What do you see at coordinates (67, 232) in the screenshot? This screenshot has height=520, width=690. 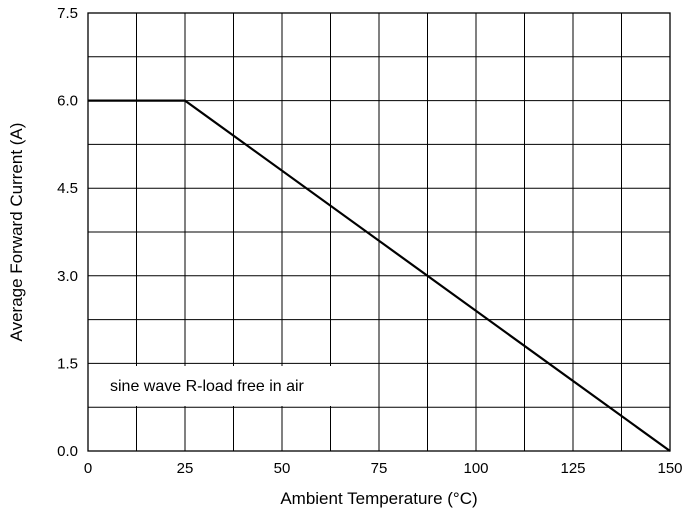 I see `y-tick-labels: 0.0 1.5 3.0 4.5 6.0 7.5` at bounding box center [67, 232].